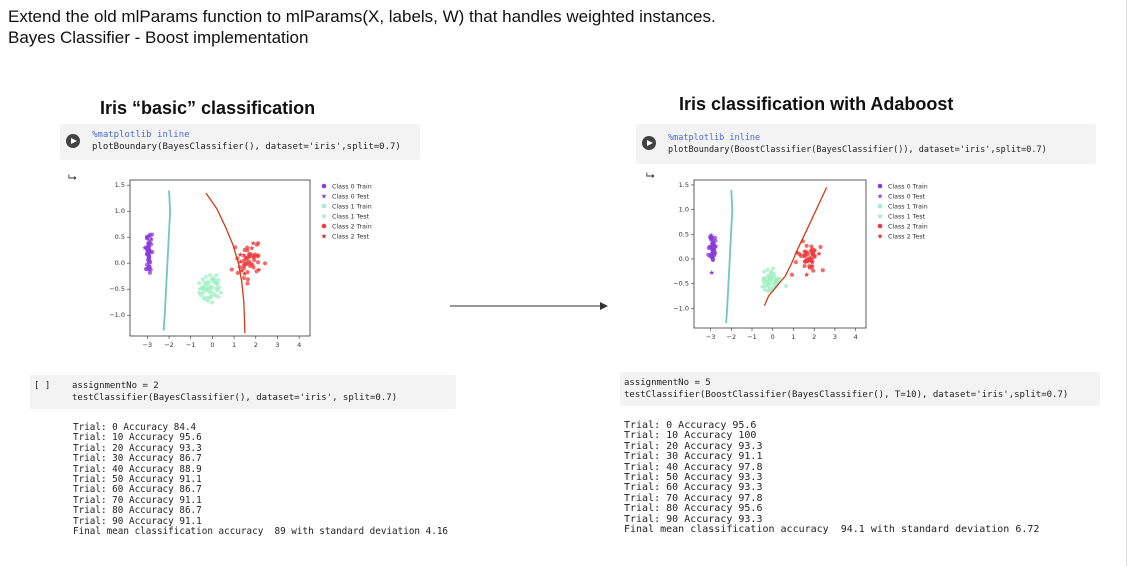 The image size is (1130, 566). I want to click on class-0-boundary, so click(167, 260).